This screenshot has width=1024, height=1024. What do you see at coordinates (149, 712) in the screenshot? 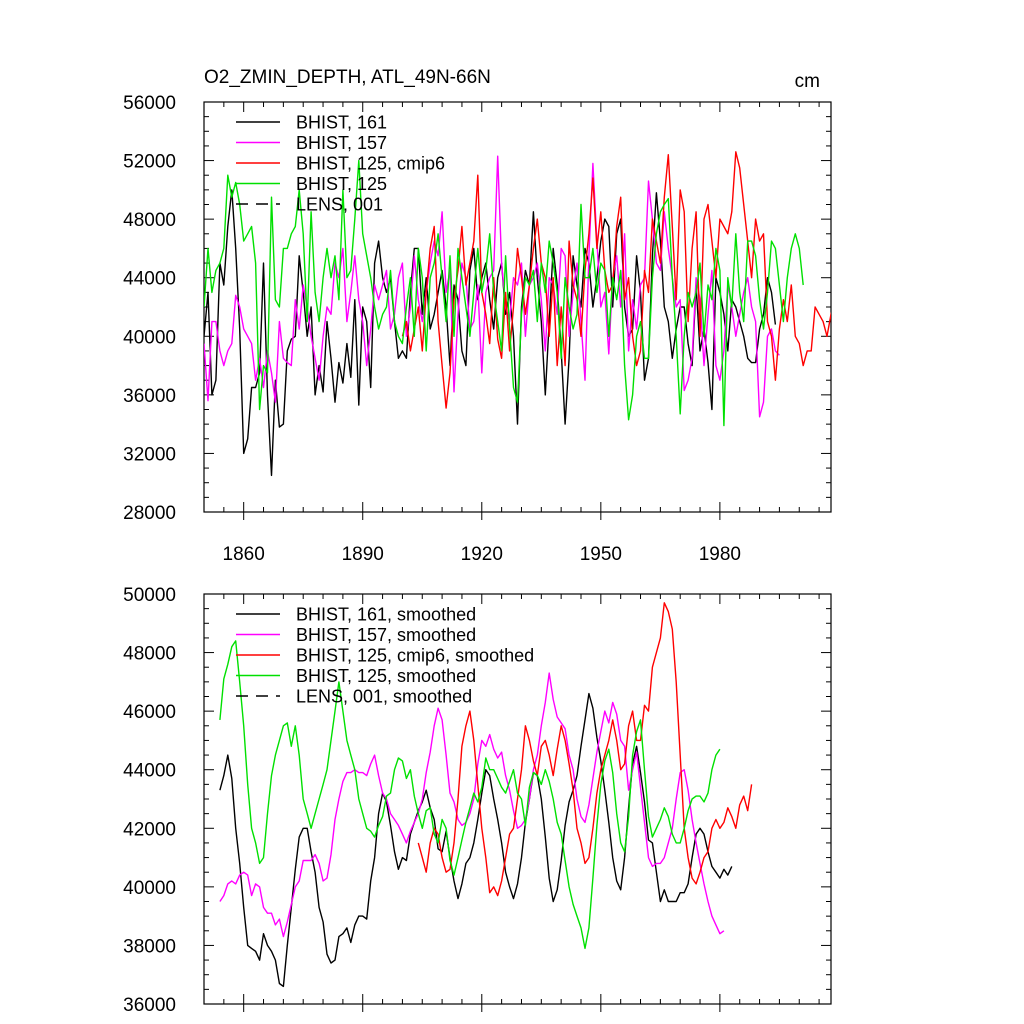
I see `bottom-ytick-label: 46000` at bounding box center [149, 712].